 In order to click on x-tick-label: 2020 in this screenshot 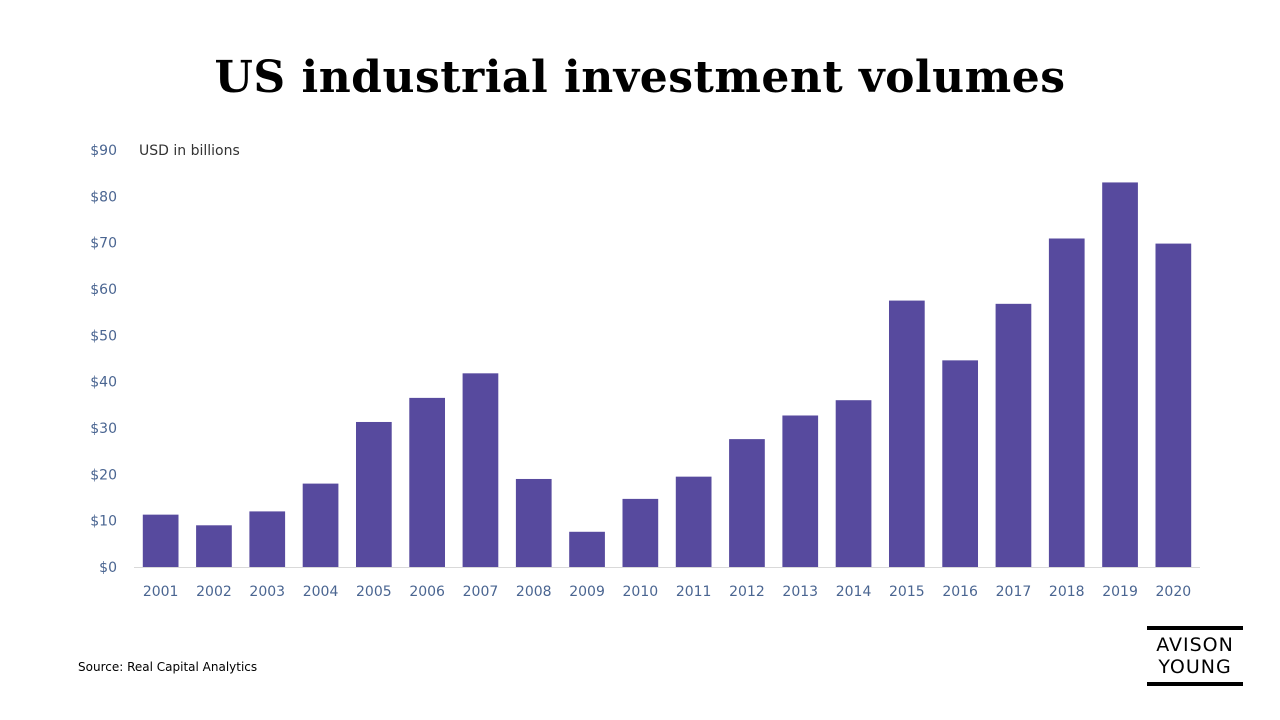, I will do `click(1174, 592)`.